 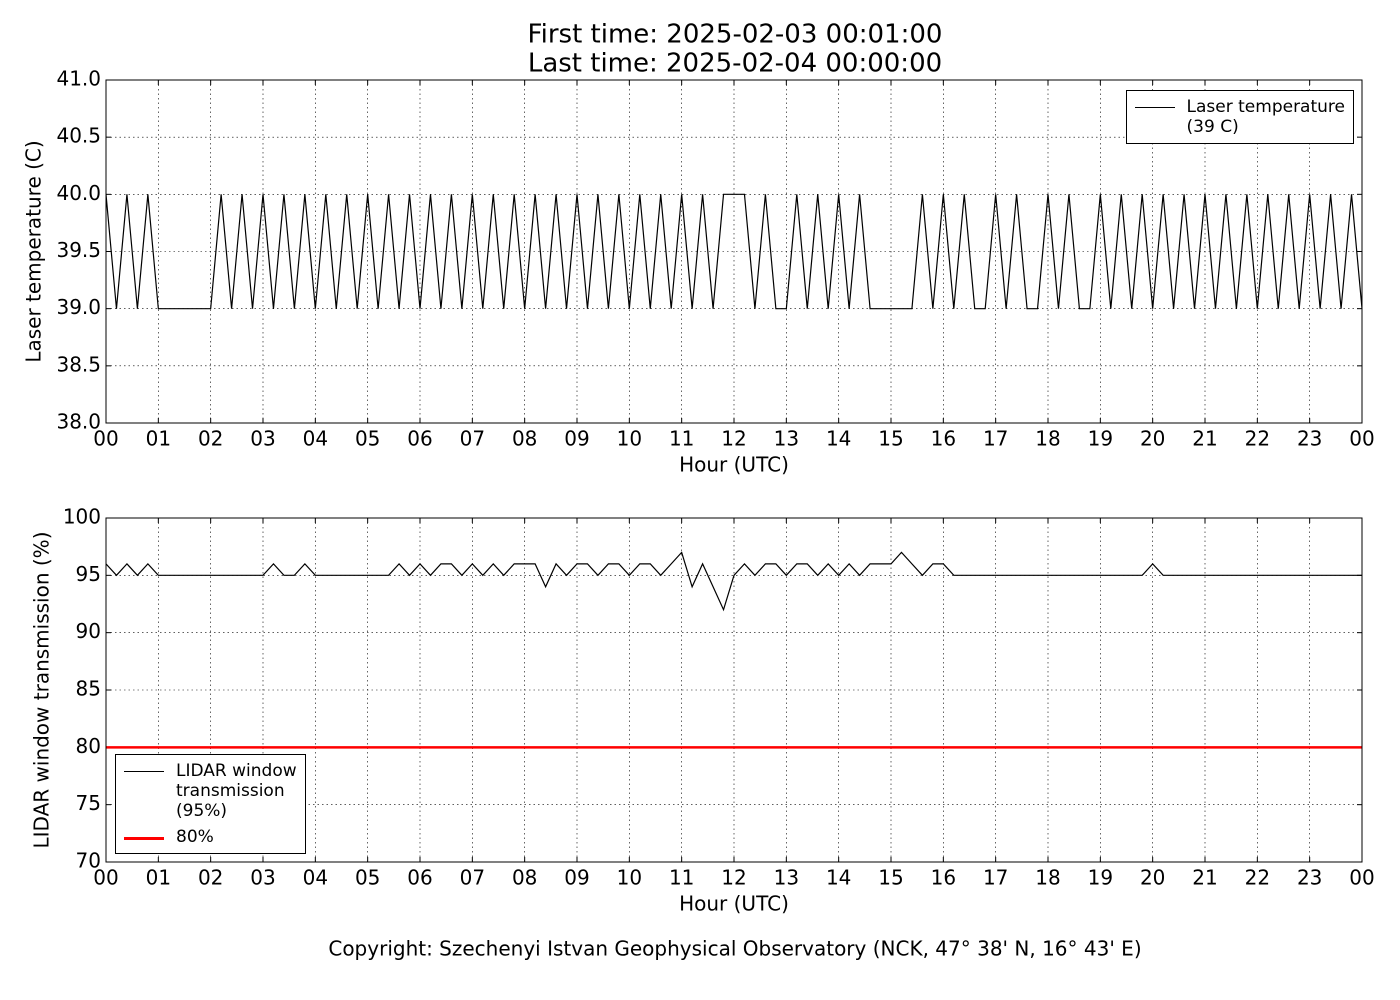 I want to click on y-tick-label: 85, so click(x=88, y=689).